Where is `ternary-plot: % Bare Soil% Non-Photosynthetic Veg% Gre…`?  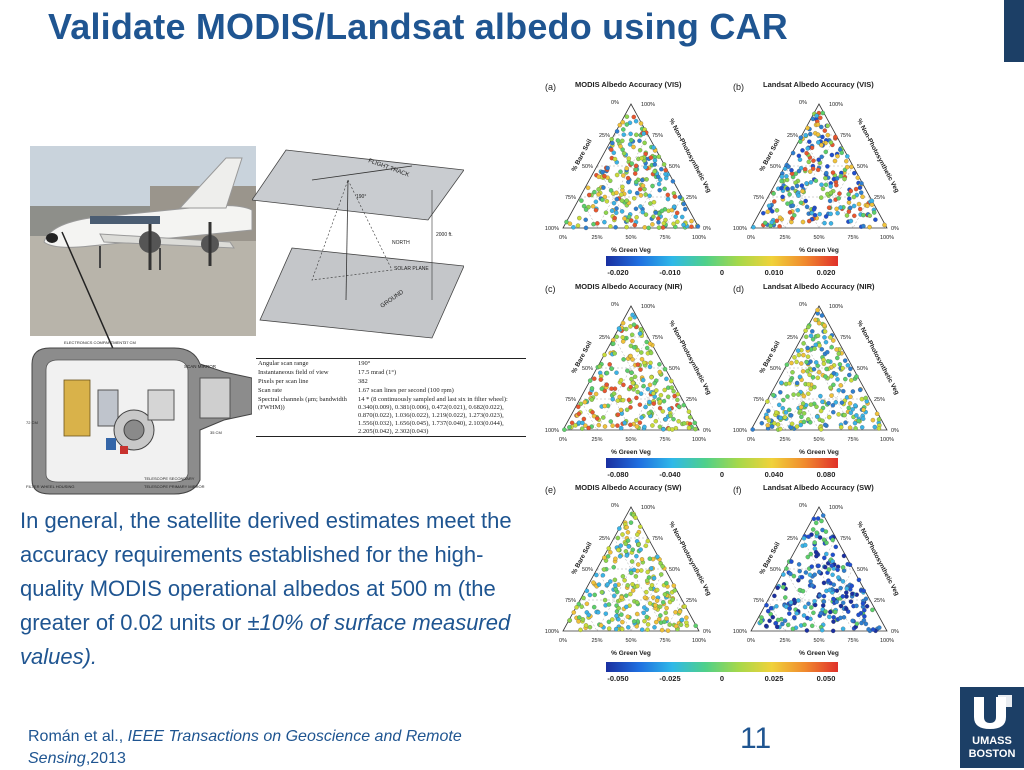
ternary-plot: % Bare Soil% Non-Photosynthetic Veg% Gre… is located at coordinates (816, 379).